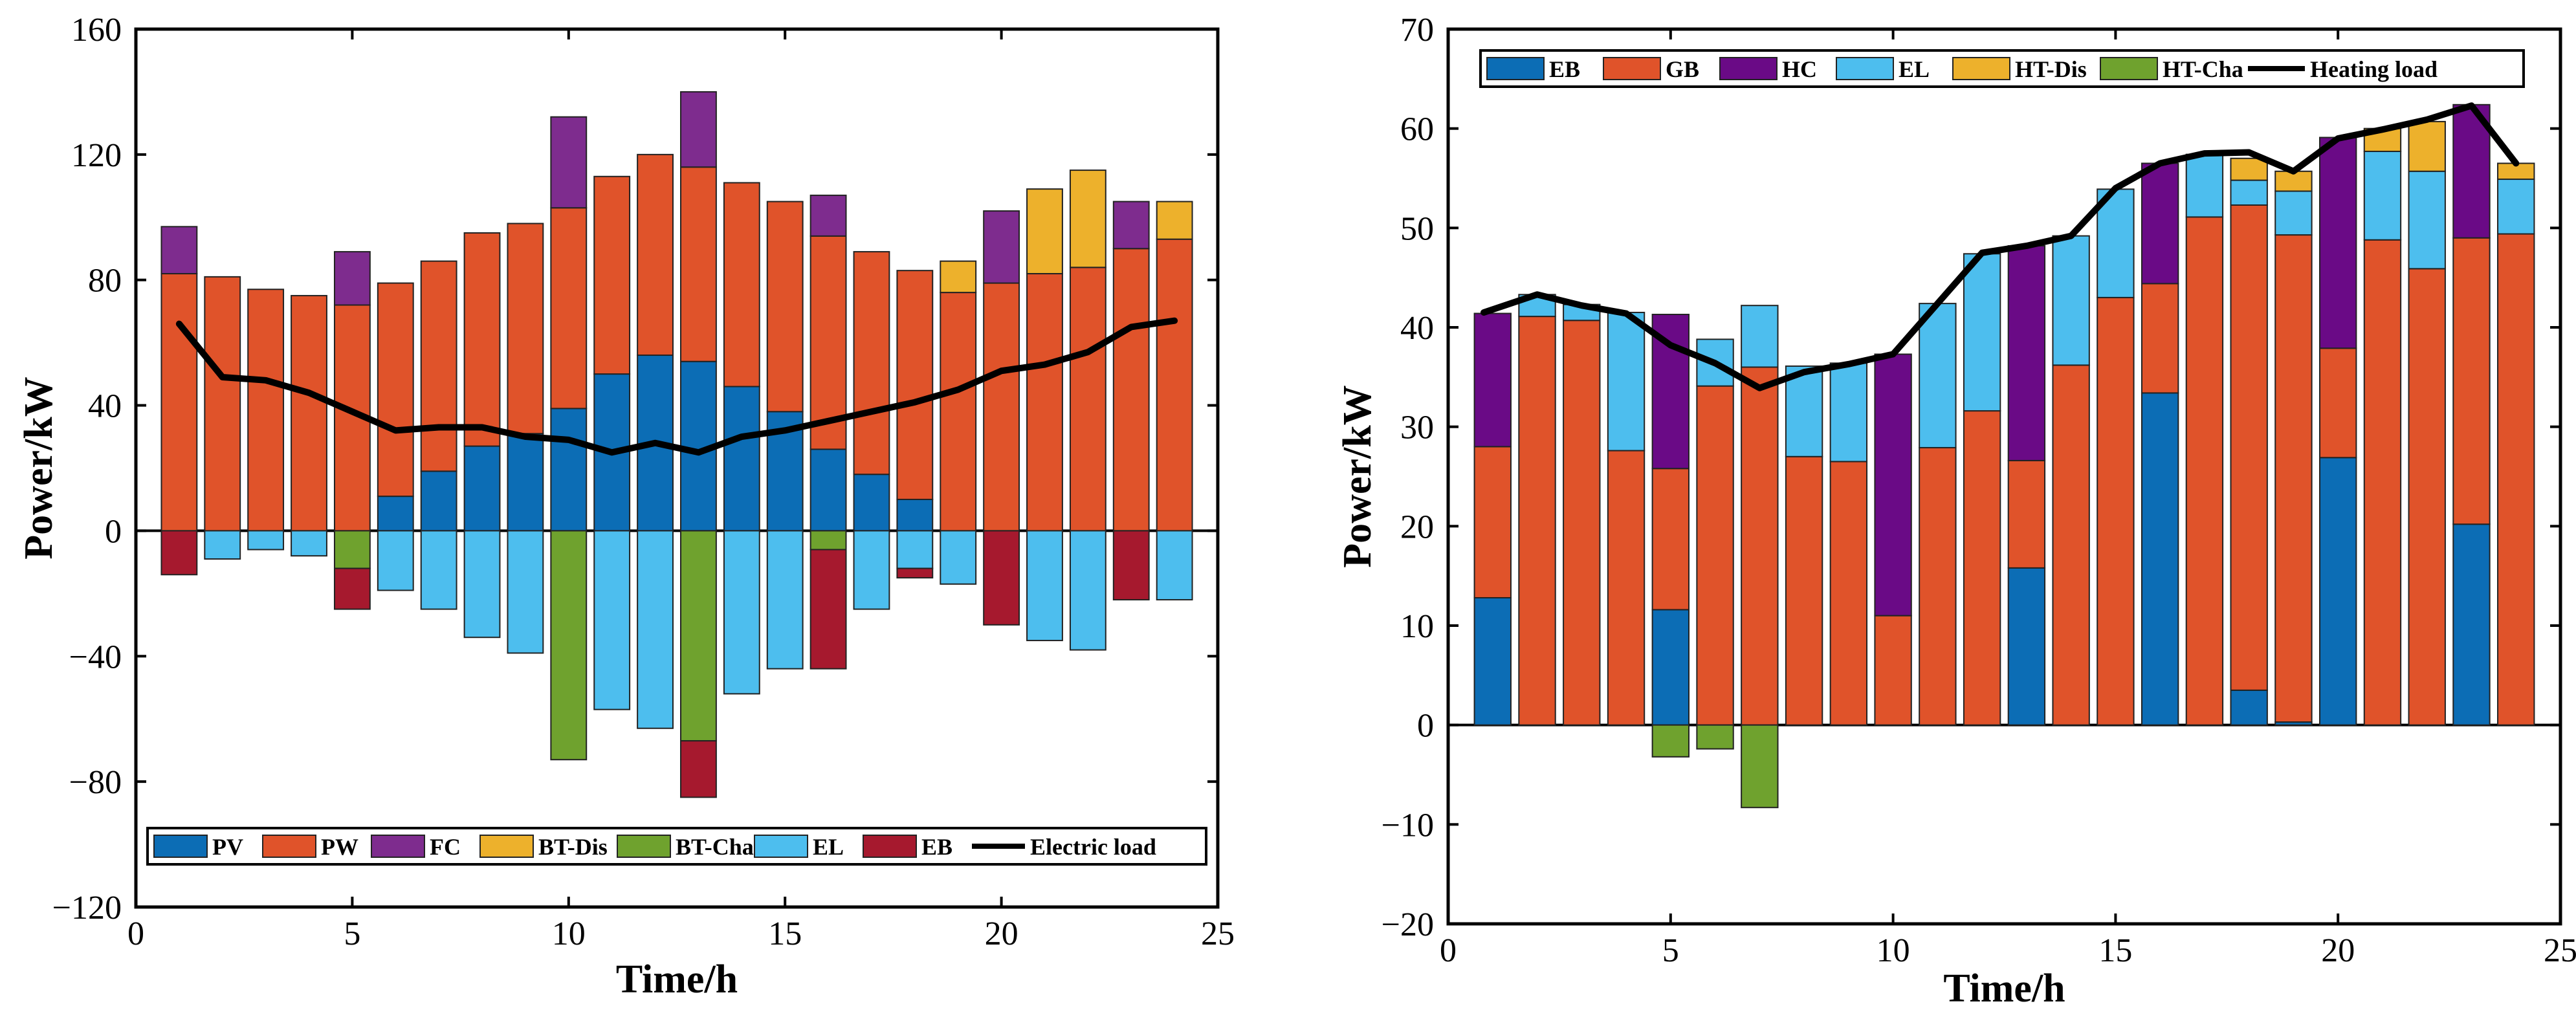 This screenshot has width=2576, height=1017. What do you see at coordinates (781, 846) in the screenshot?
I see `legend-swatch-el` at bounding box center [781, 846].